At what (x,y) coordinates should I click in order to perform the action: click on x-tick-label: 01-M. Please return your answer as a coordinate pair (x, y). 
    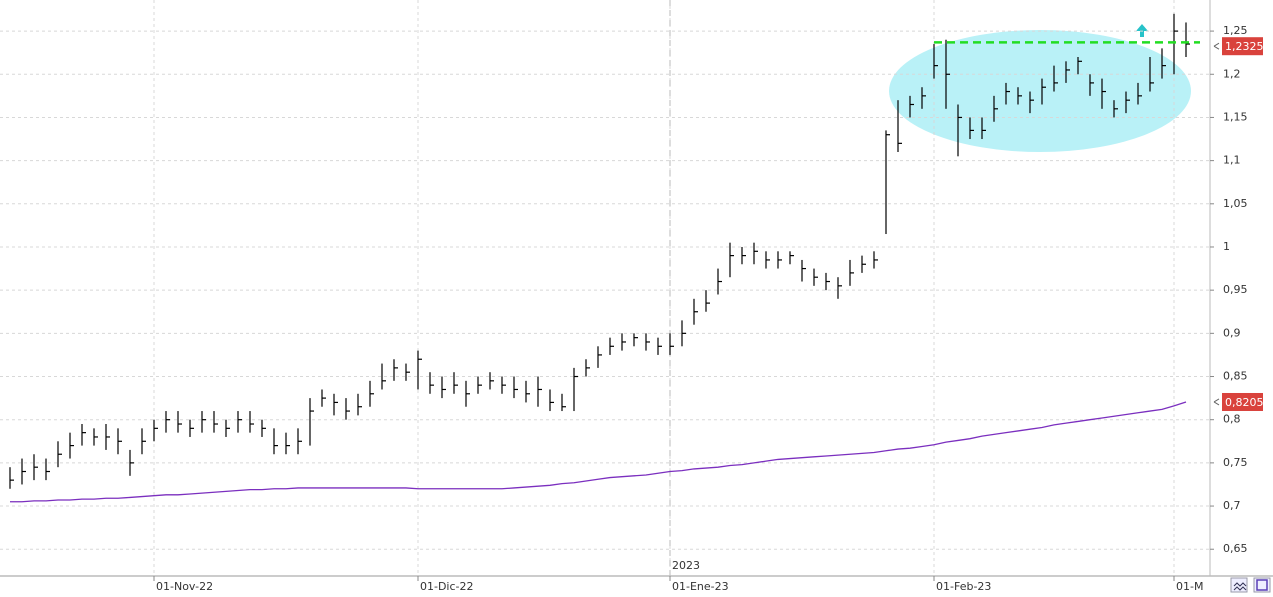
    Looking at the image, I should click on (1189, 586).